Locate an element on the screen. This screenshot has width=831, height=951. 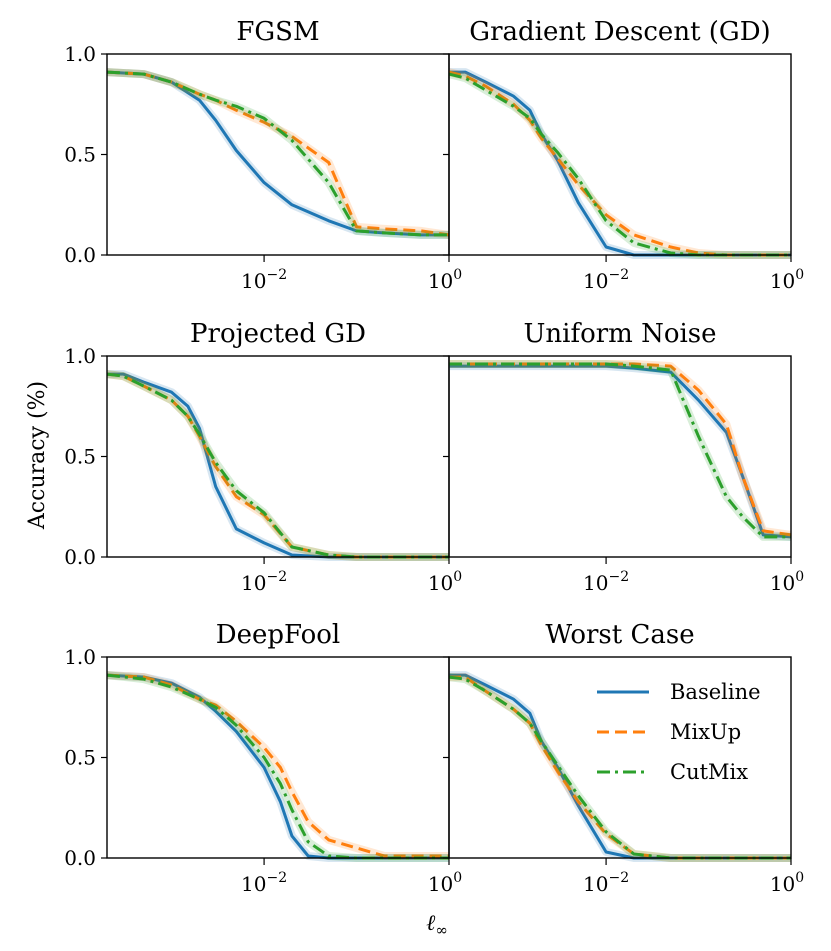
x-axis-label-subscript: ∞ is located at coordinates (441, 930).